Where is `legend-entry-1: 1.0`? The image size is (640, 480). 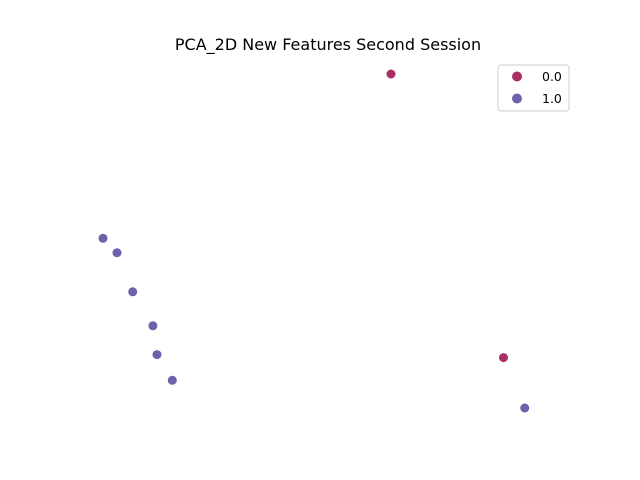 legend-entry-1: 1.0 is located at coordinates (537, 98).